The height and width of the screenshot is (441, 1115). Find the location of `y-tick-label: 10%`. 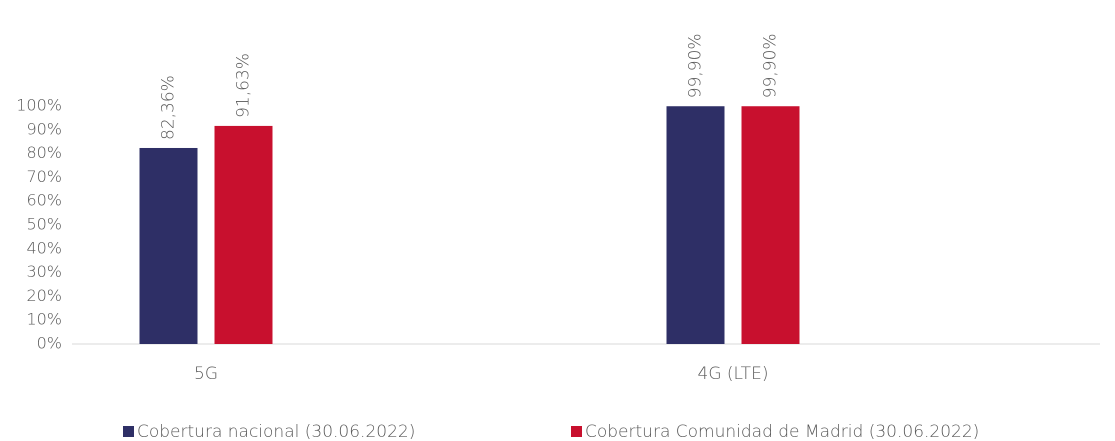

y-tick-label: 10% is located at coordinates (44, 319).